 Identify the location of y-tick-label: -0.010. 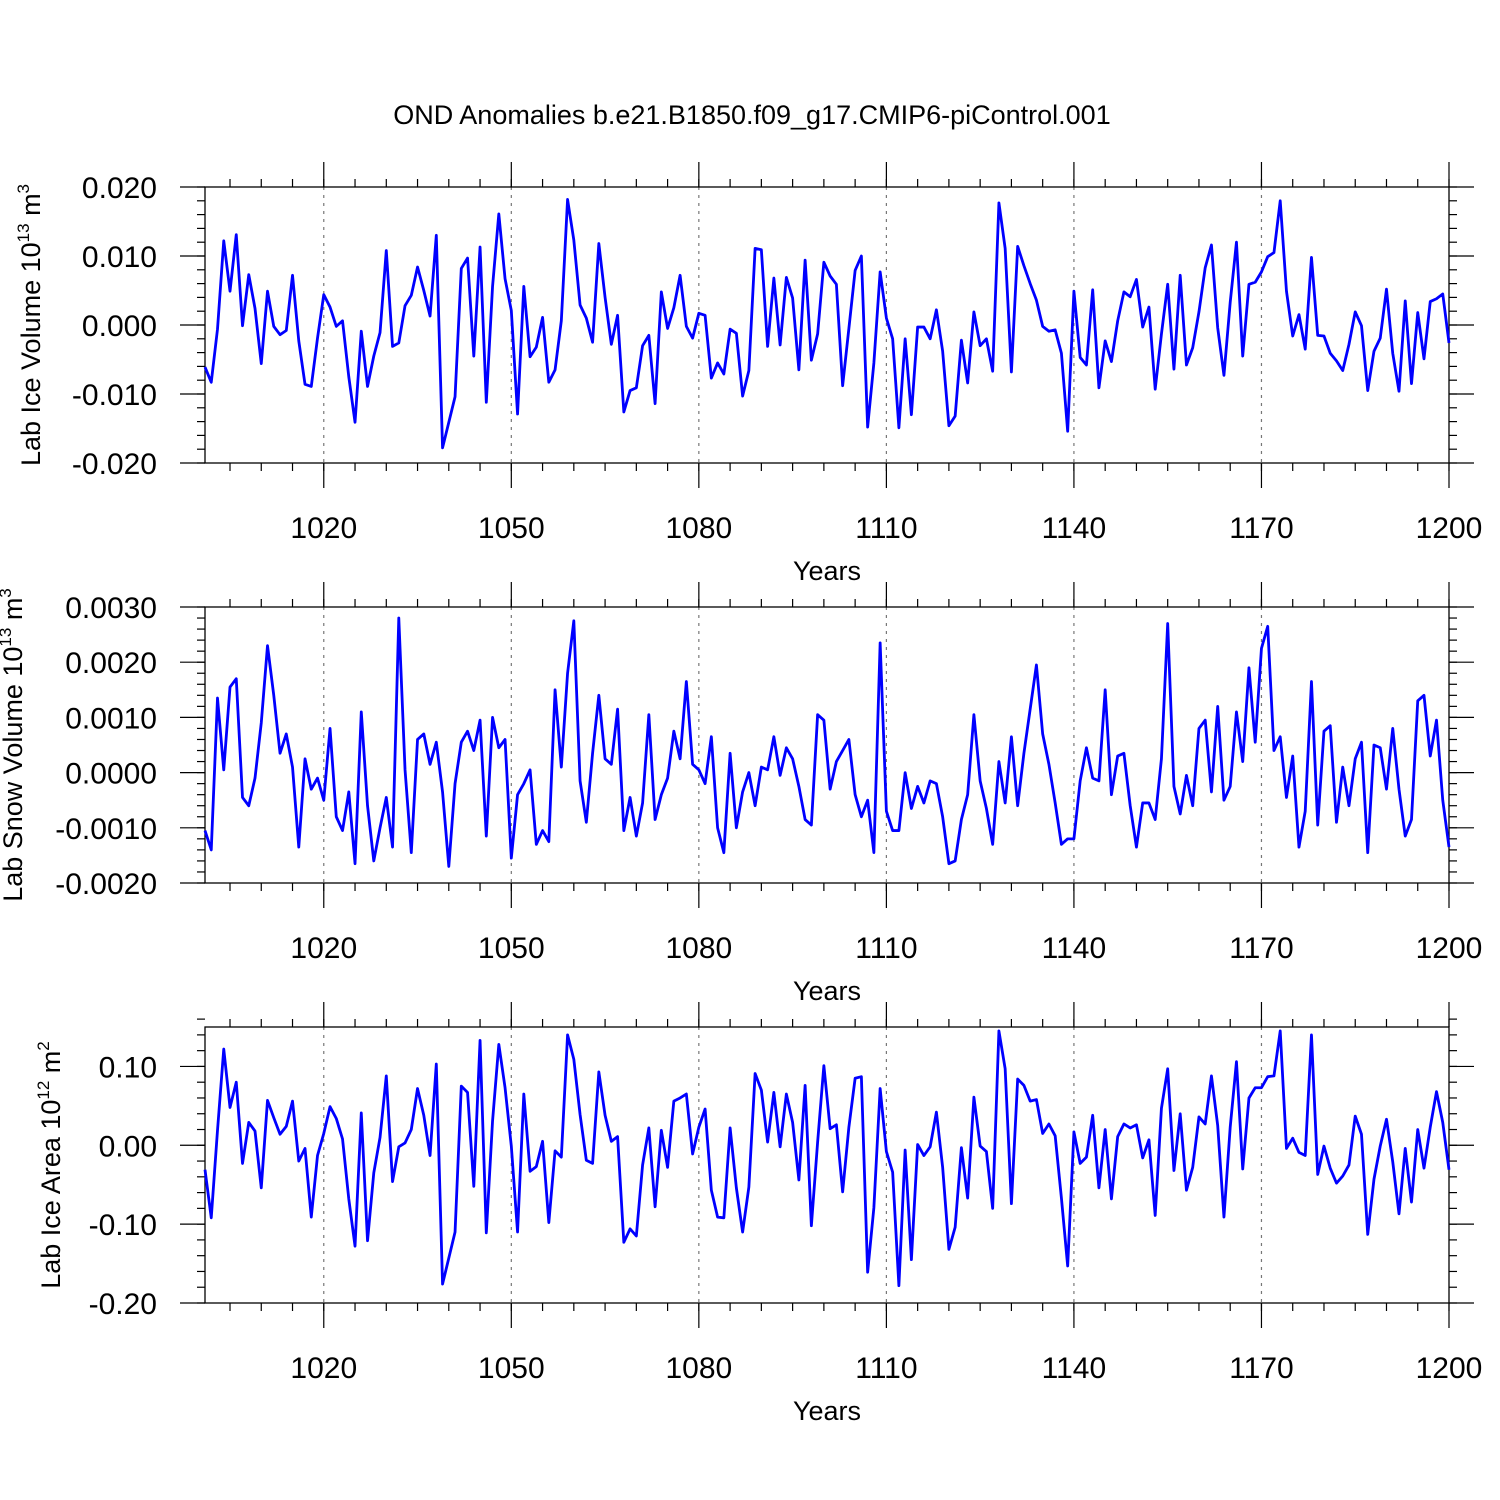
(114, 395).